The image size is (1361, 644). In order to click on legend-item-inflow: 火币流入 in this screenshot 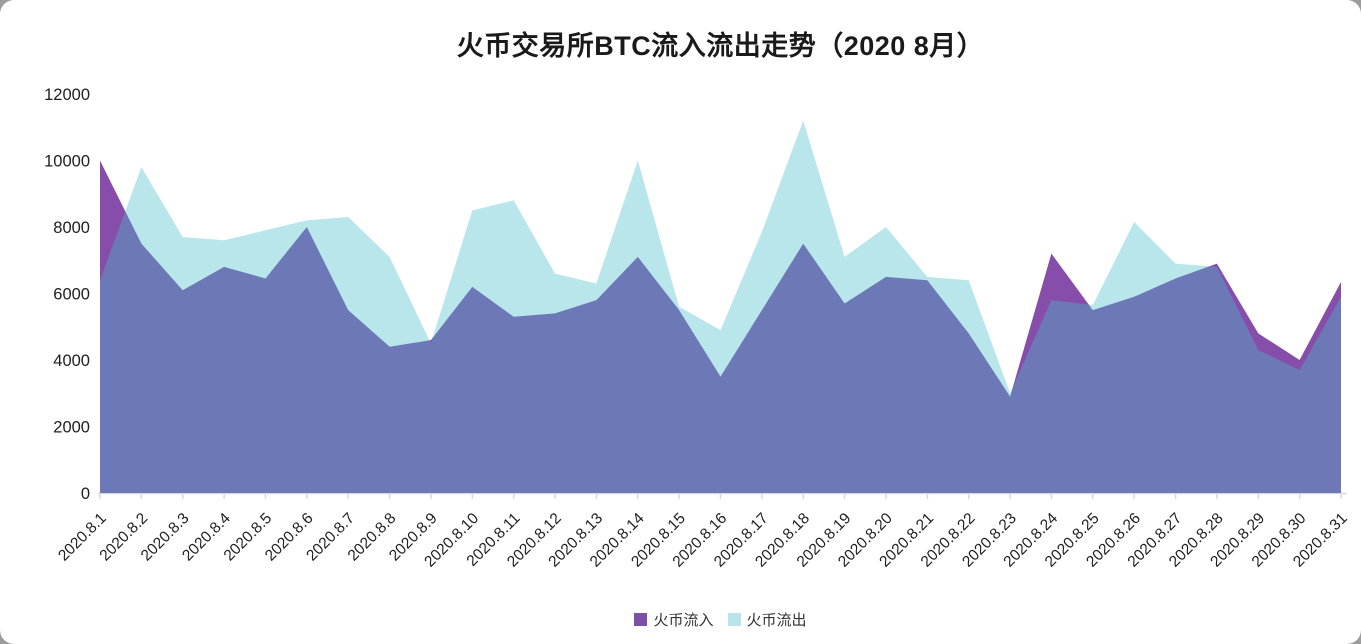, I will do `click(674, 619)`.